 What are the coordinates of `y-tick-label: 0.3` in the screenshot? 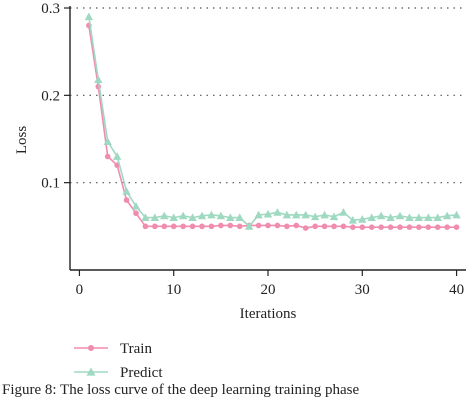 It's located at (50, 9).